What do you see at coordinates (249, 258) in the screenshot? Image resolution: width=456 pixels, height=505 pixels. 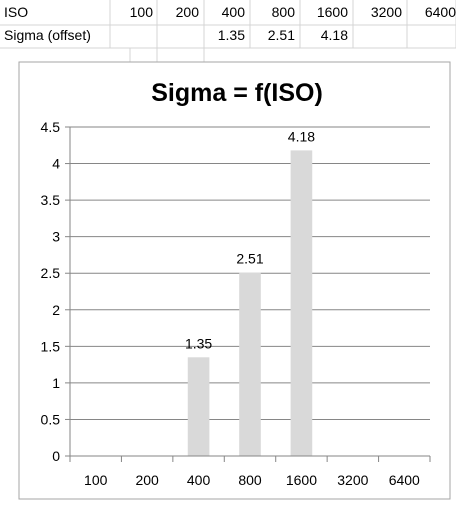 I see `data-label: 2.51` at bounding box center [249, 258].